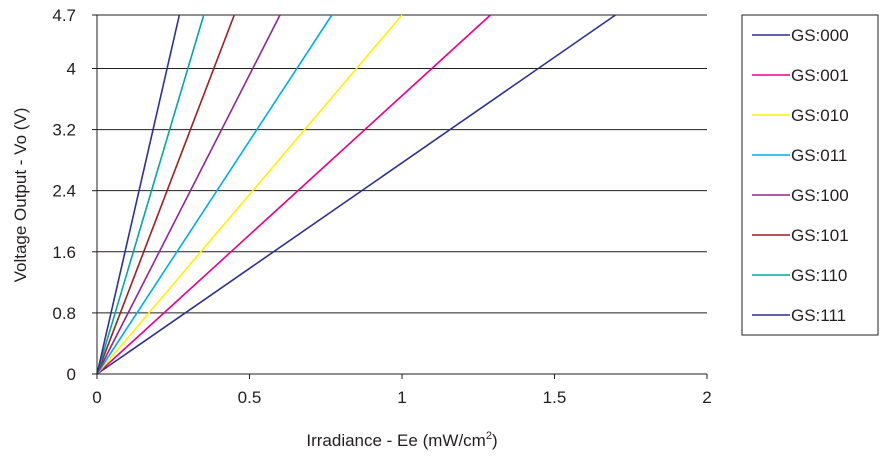 The height and width of the screenshot is (457, 880). What do you see at coordinates (401, 397) in the screenshot?
I see `x-tick-label: 1` at bounding box center [401, 397].